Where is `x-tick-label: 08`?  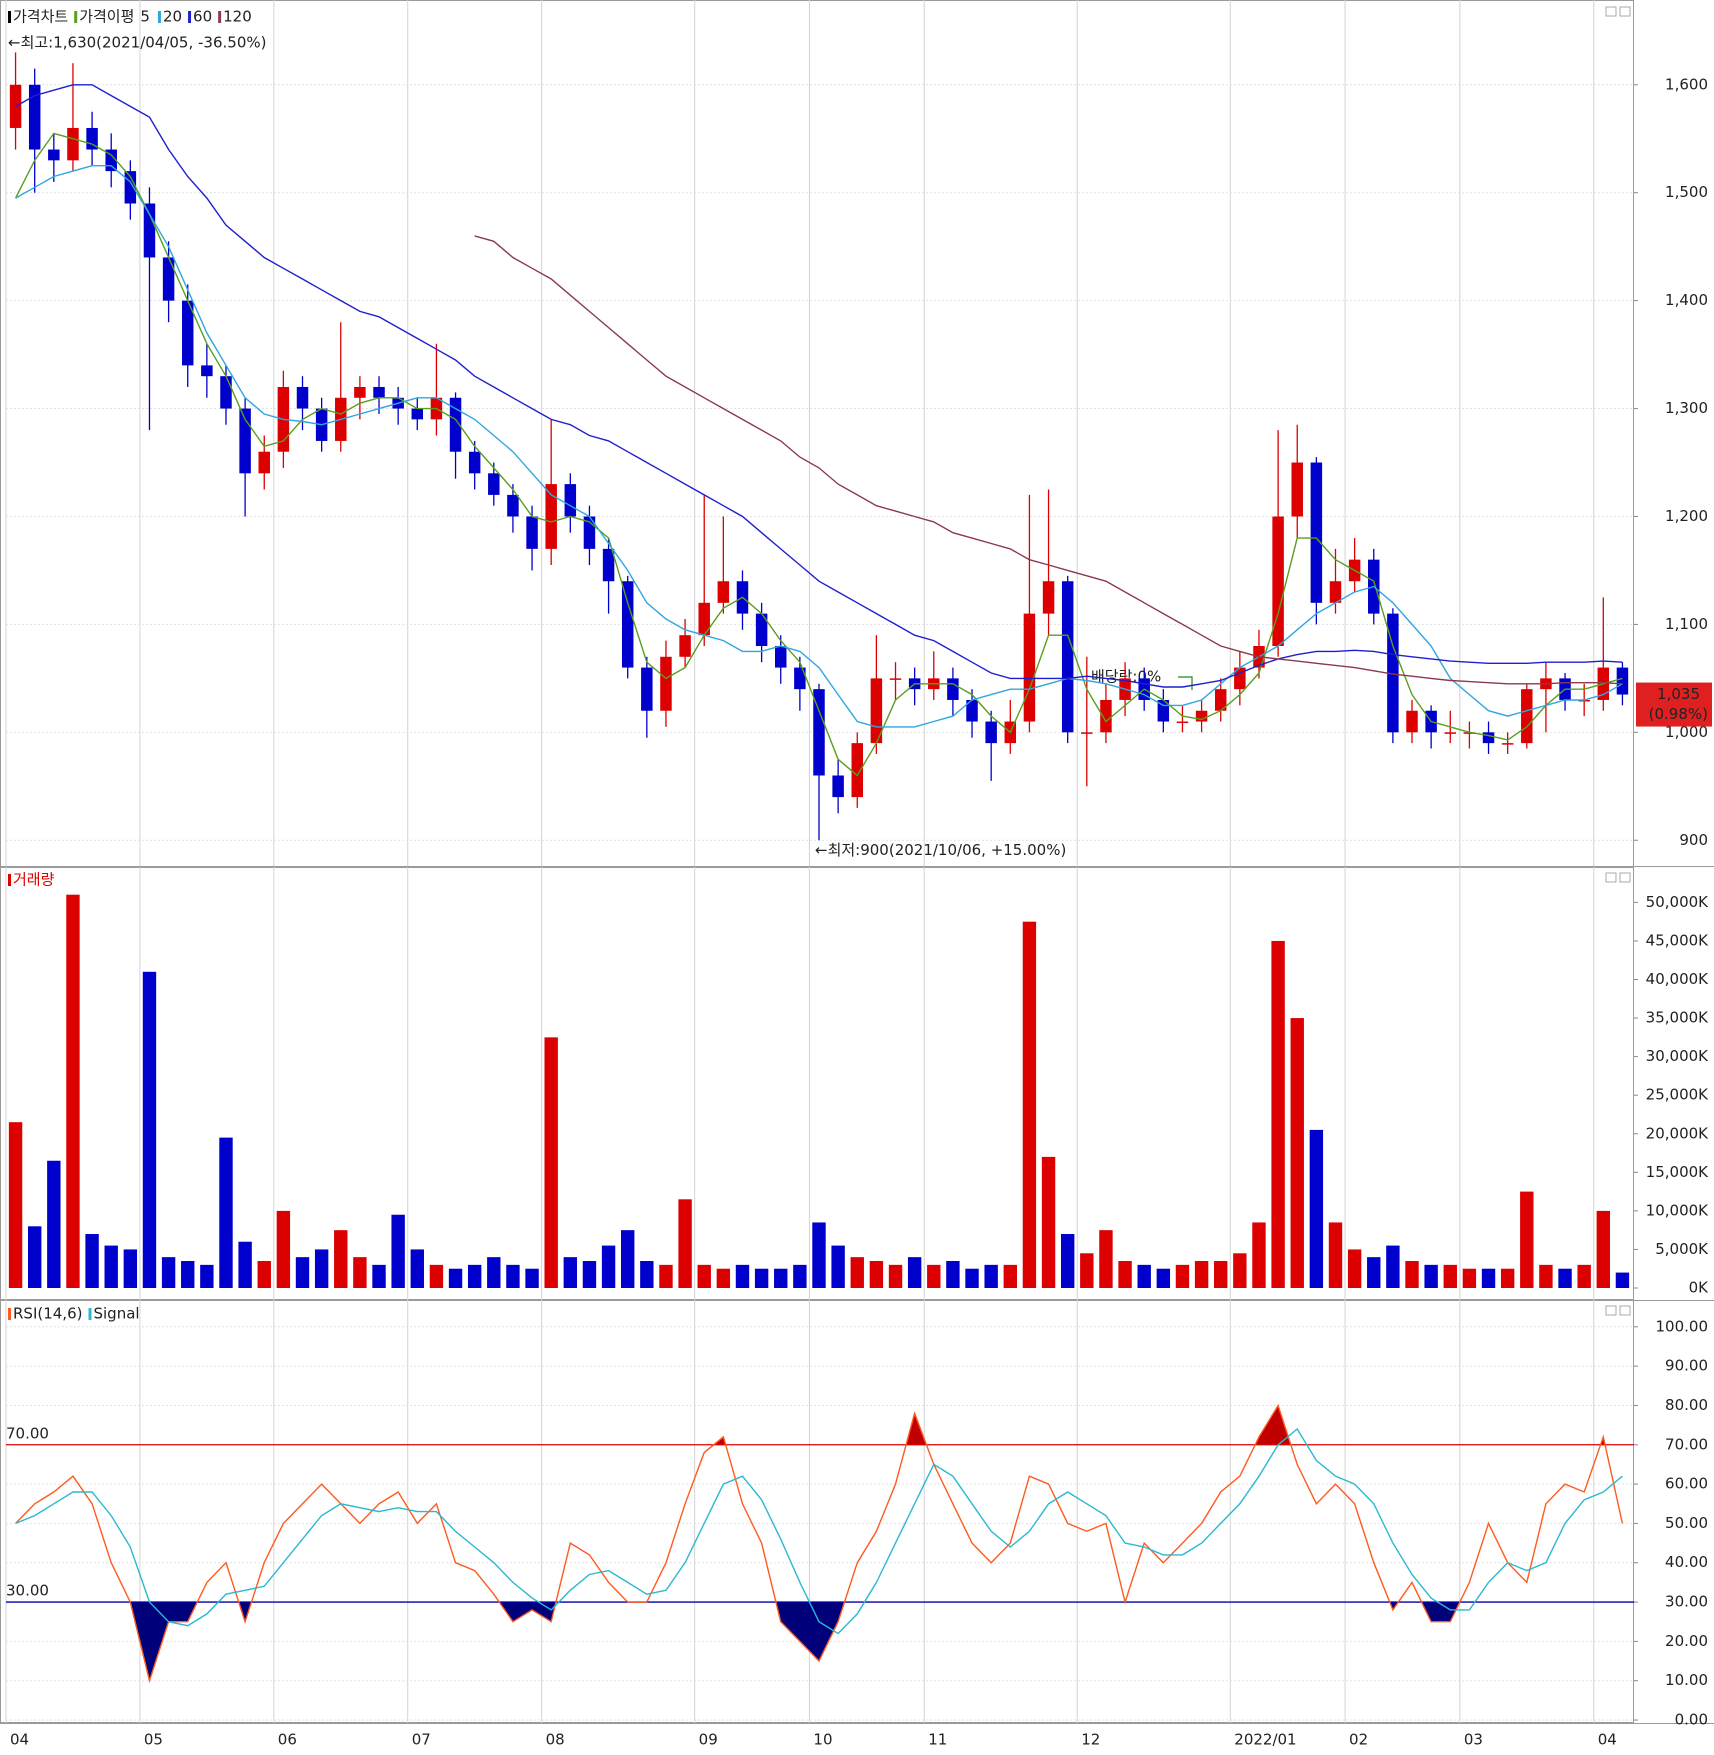
x-tick-label: 08 is located at coordinates (555, 1740).